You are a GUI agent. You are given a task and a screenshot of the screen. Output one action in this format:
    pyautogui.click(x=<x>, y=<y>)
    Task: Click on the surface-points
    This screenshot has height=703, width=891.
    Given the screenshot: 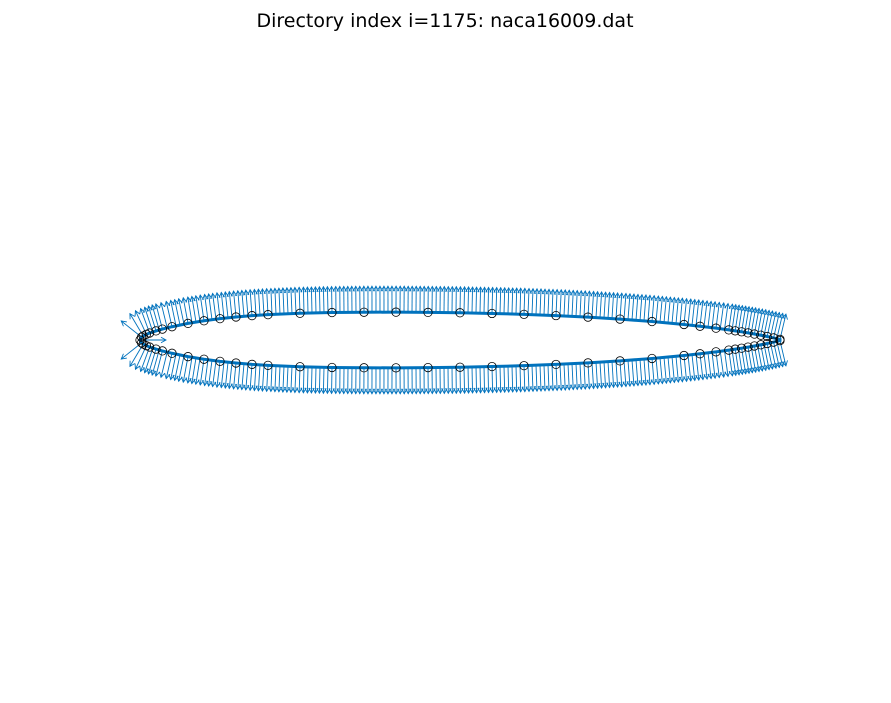 What is the action you would take?
    pyautogui.click(x=460, y=340)
    